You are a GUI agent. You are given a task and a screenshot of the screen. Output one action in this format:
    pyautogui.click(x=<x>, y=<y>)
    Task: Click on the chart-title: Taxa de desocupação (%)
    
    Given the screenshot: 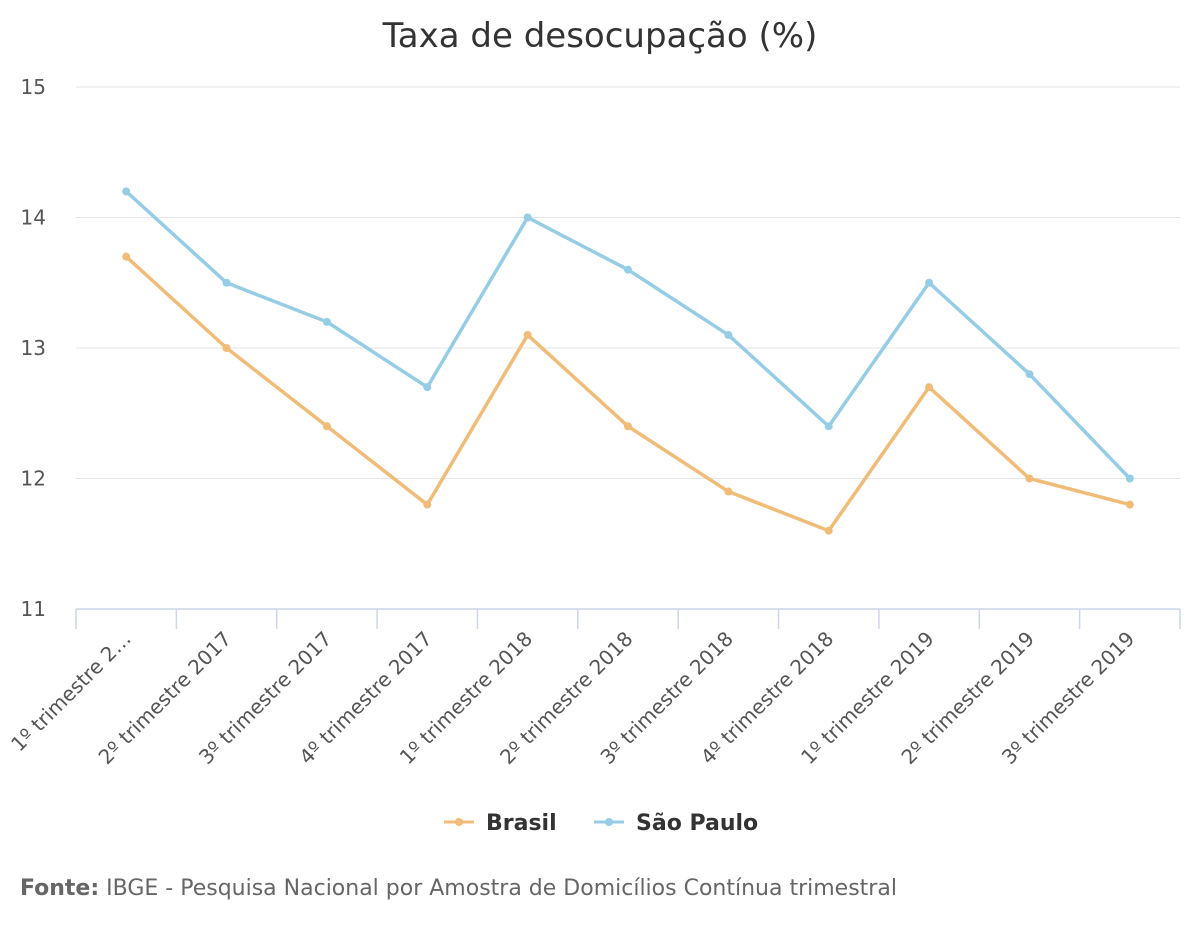 What is the action you would take?
    pyautogui.click(x=600, y=36)
    